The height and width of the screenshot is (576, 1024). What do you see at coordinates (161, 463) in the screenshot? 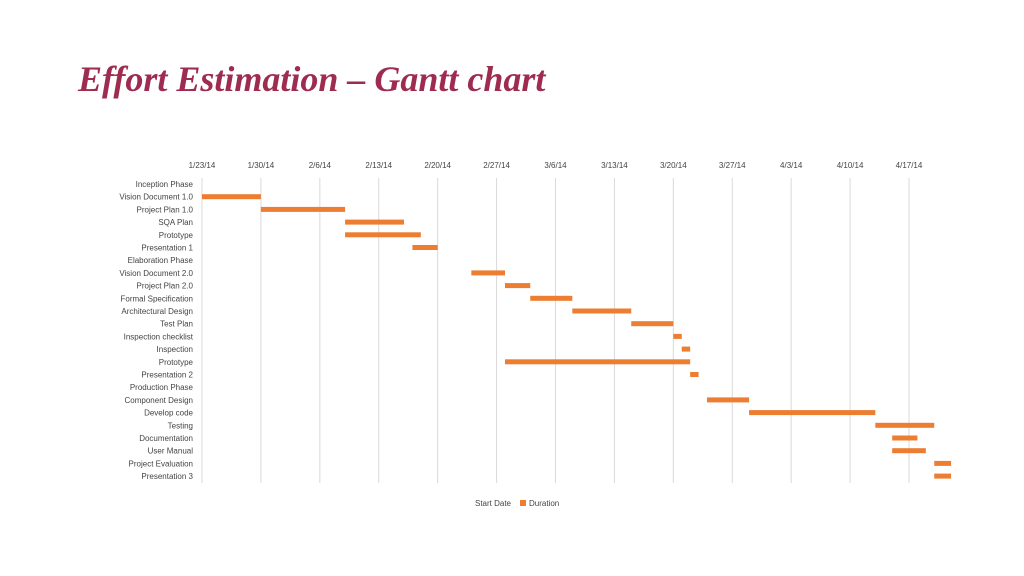
I see `task-label: Project Evaluation` at bounding box center [161, 463].